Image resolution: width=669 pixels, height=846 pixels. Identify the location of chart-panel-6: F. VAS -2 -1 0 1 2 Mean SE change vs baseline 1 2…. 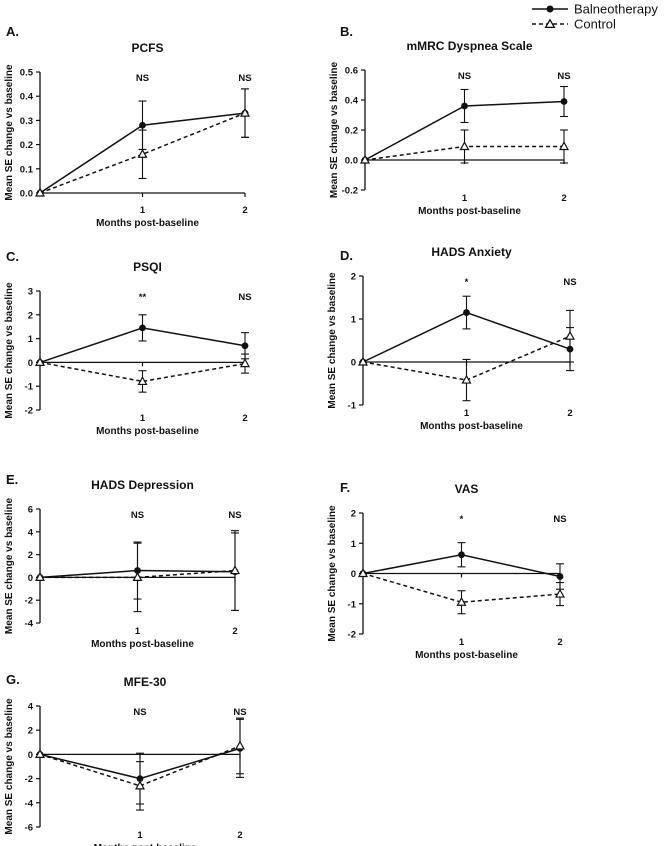
(447, 570).